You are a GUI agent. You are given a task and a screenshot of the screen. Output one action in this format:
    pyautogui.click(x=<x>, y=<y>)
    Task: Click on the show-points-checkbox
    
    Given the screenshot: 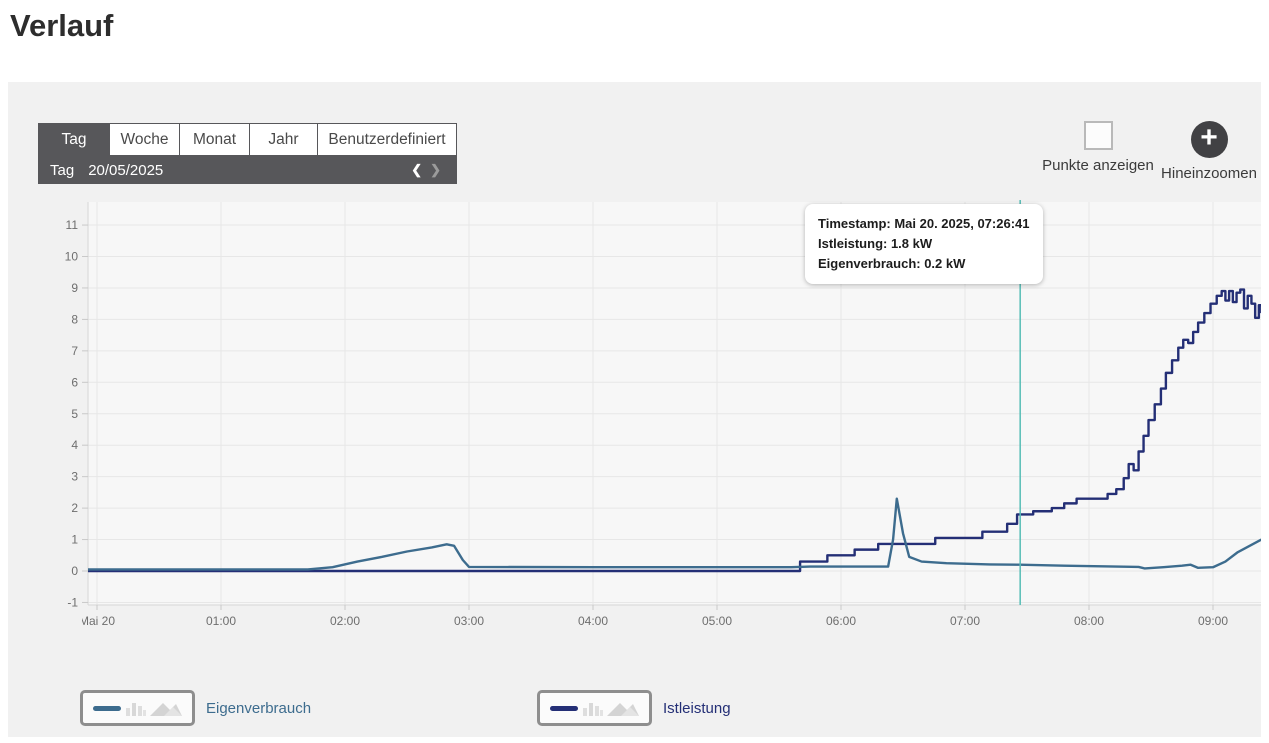 What is the action you would take?
    pyautogui.click(x=1098, y=135)
    